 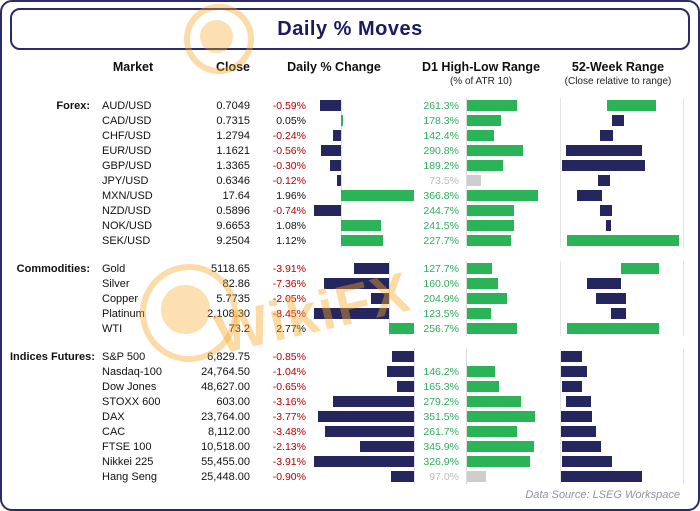 What do you see at coordinates (127, 165) in the screenshot?
I see `market-name: GBP/USD` at bounding box center [127, 165].